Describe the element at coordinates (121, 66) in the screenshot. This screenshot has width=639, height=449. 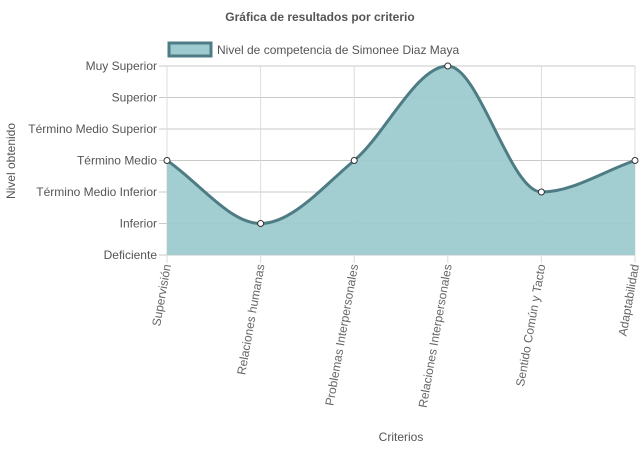
I see `y-tick-label: Muy Superior` at that location.